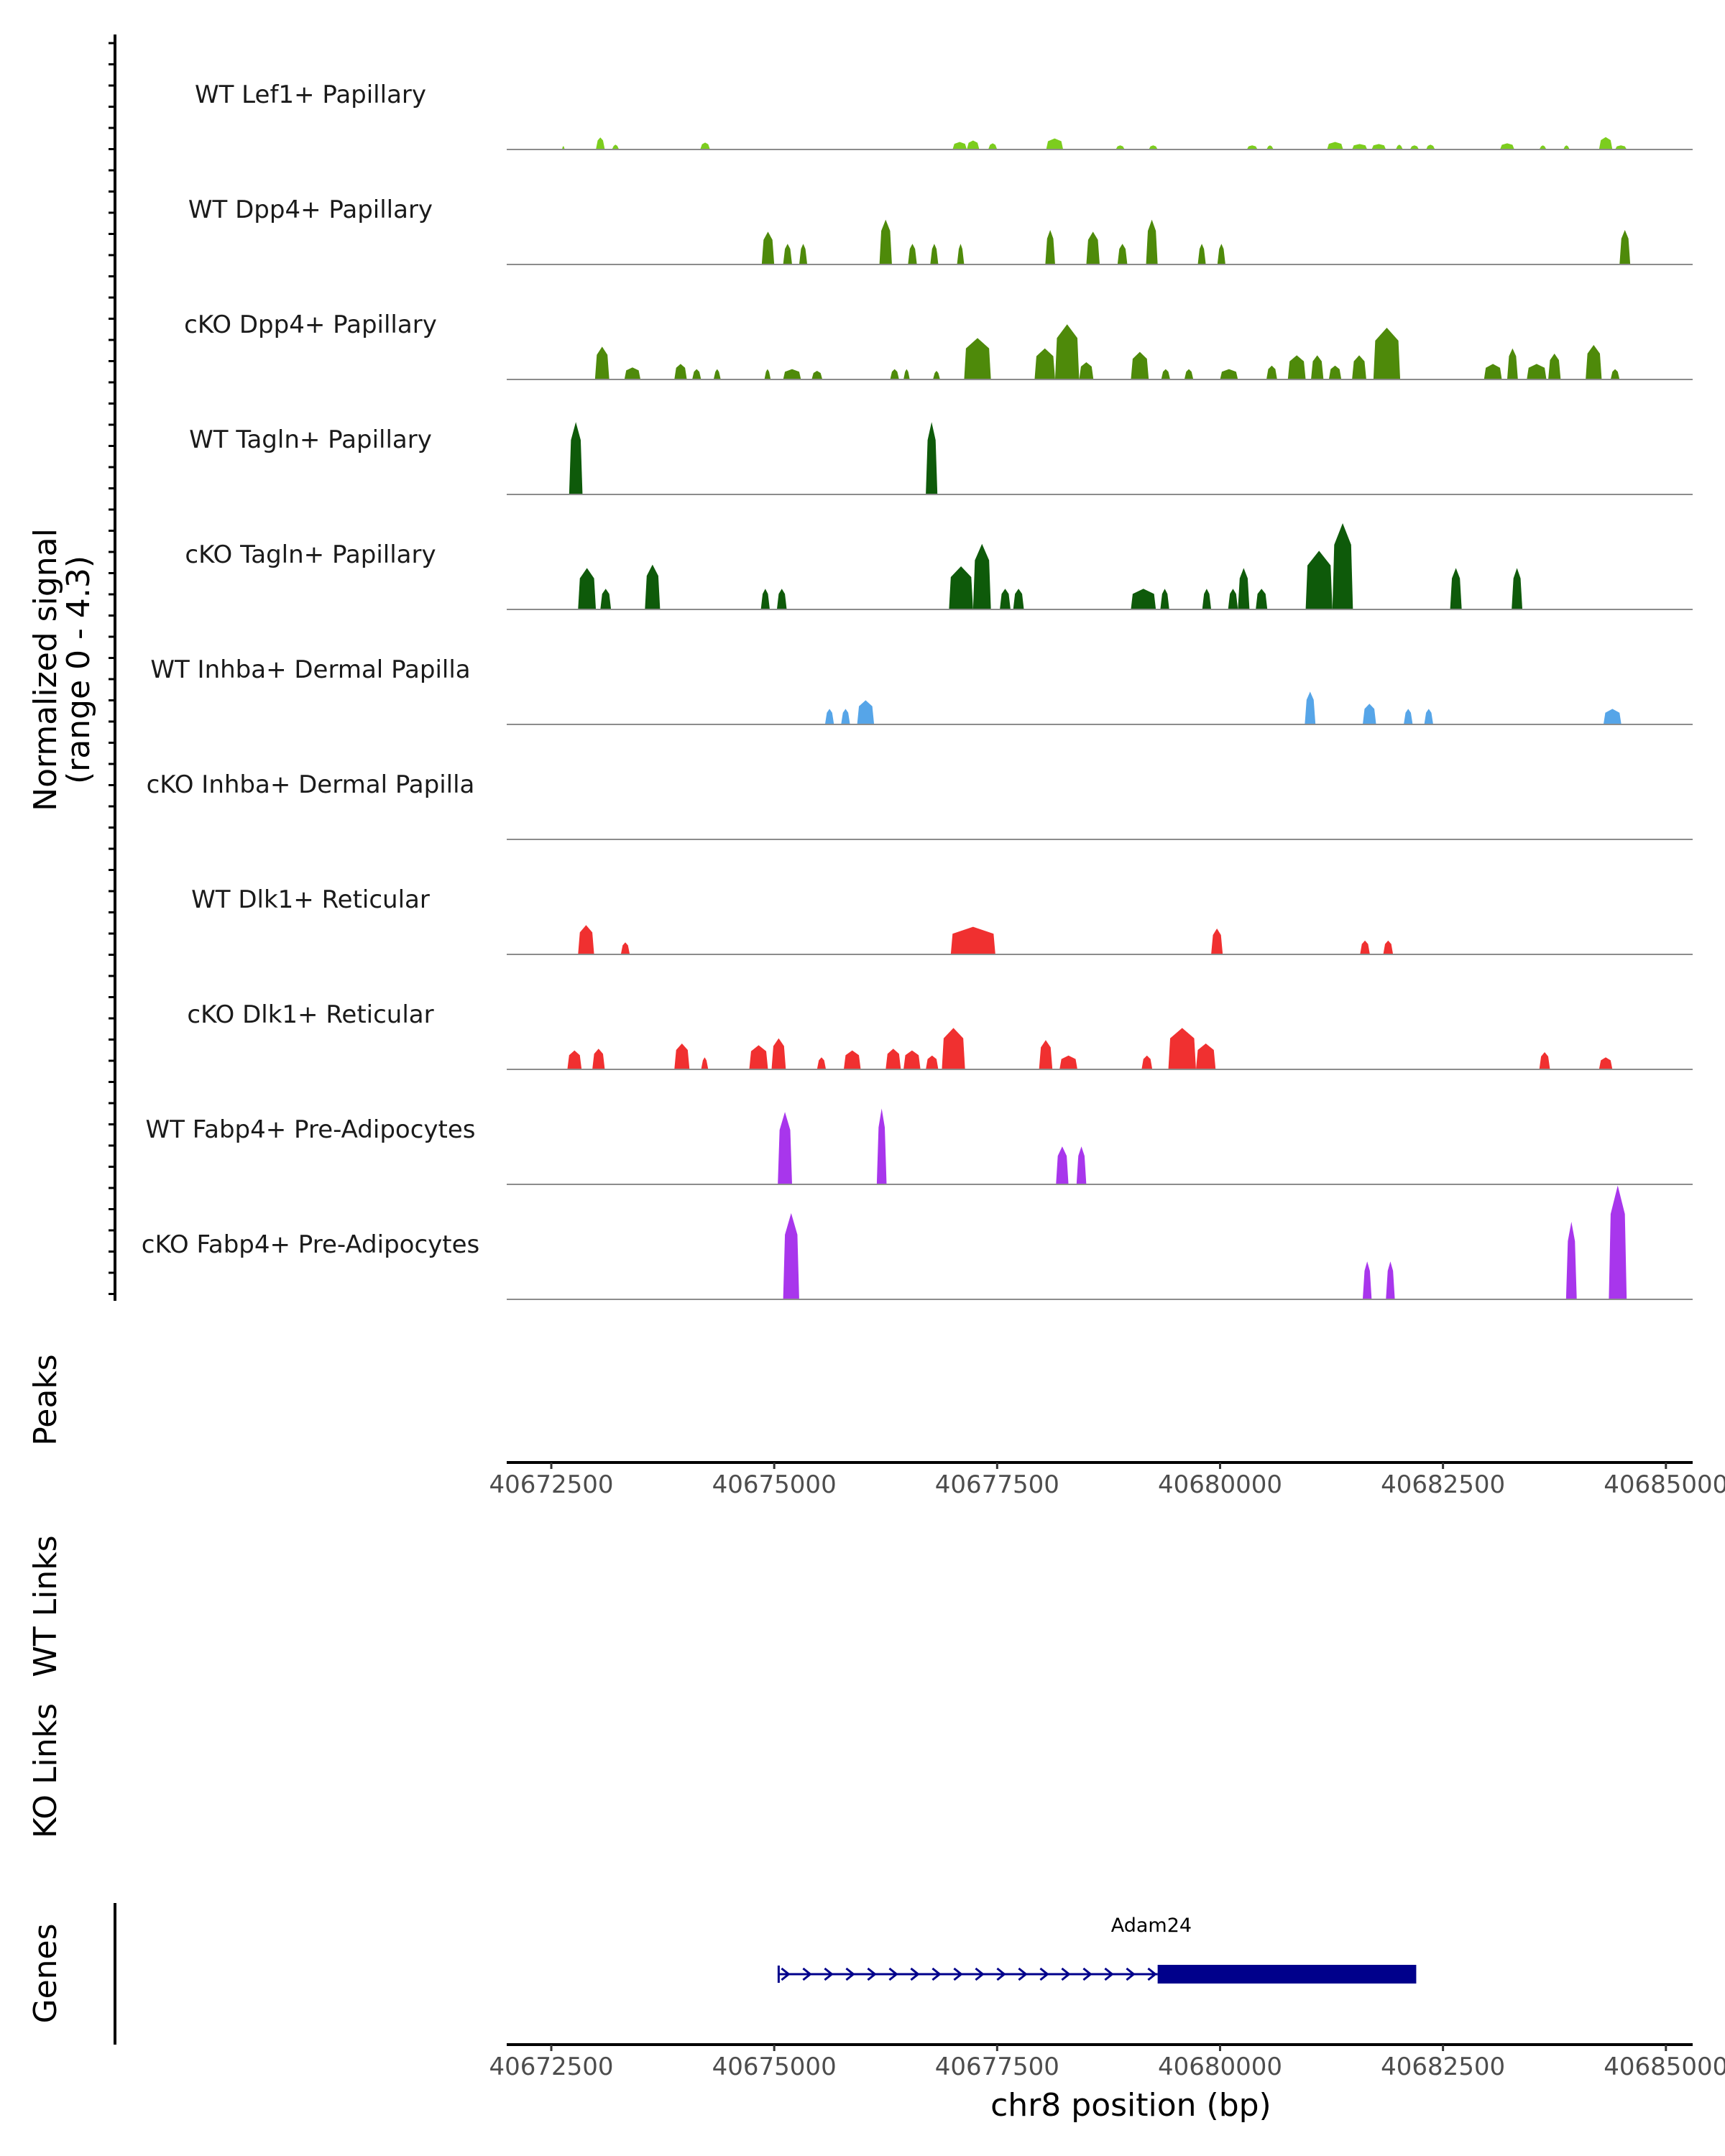 This screenshot has width=1725, height=2156. Describe the element at coordinates (940, 1035) in the screenshot. I see `track: cKO Dlk1+ Reticular` at that location.